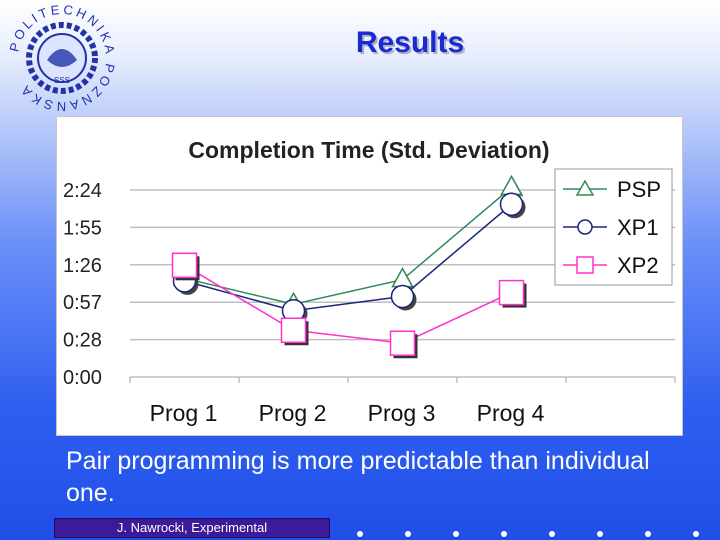 This screenshot has width=720, height=540. What do you see at coordinates (585, 187) in the screenshot?
I see `legend-marker-psp` at bounding box center [585, 187].